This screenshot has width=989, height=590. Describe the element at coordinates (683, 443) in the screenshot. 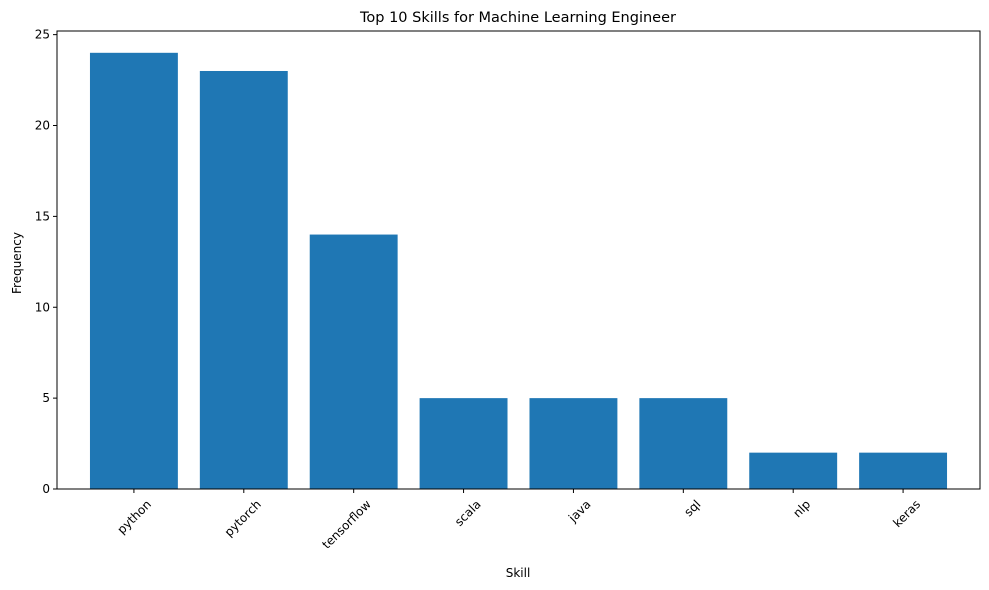

I see `bar-sql` at that location.